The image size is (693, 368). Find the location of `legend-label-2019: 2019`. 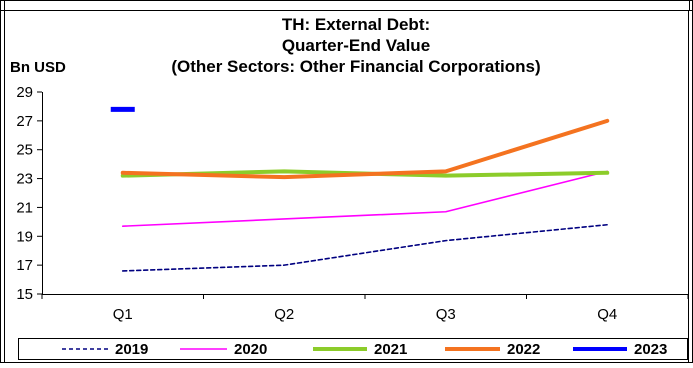

legend-label-2019: 2019 is located at coordinates (131, 349).